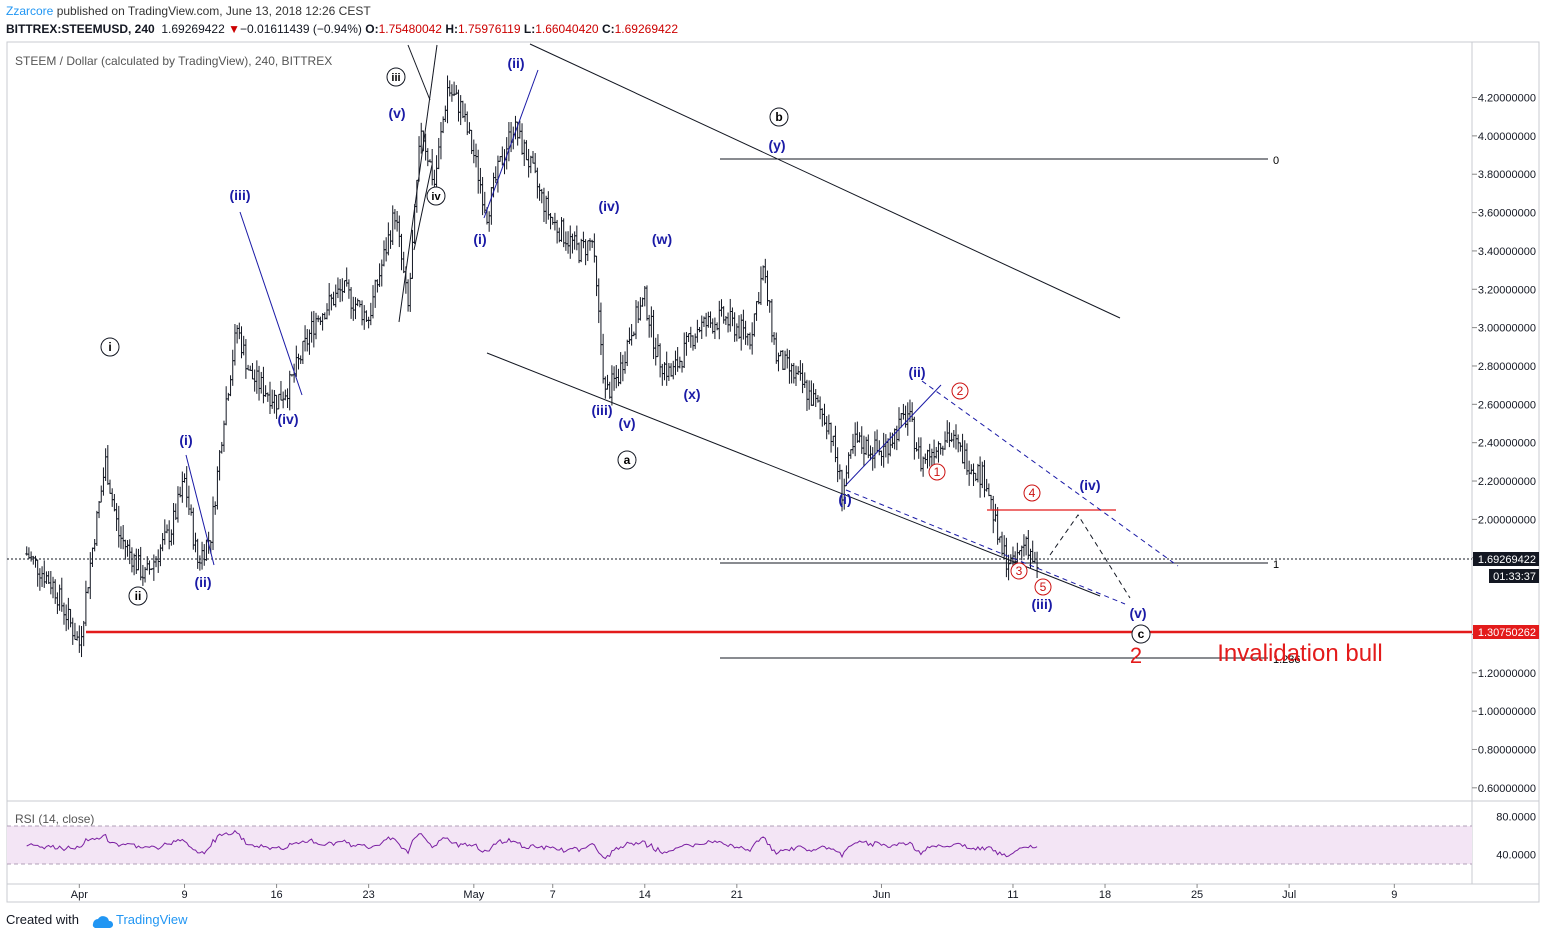  What do you see at coordinates (1042, 604) in the screenshot?
I see `wave-blue-iii-jun: (iii)` at bounding box center [1042, 604].